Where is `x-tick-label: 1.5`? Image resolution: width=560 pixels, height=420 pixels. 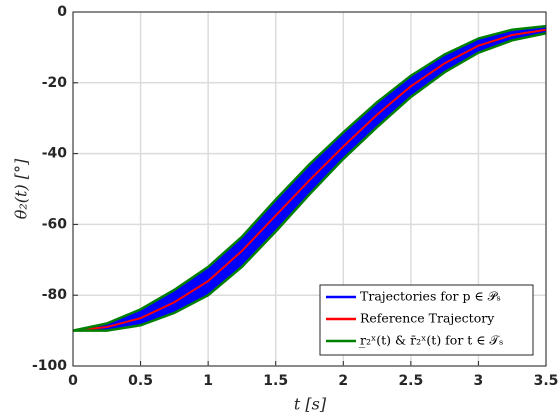
x-tick-label: 1.5 is located at coordinates (275, 381).